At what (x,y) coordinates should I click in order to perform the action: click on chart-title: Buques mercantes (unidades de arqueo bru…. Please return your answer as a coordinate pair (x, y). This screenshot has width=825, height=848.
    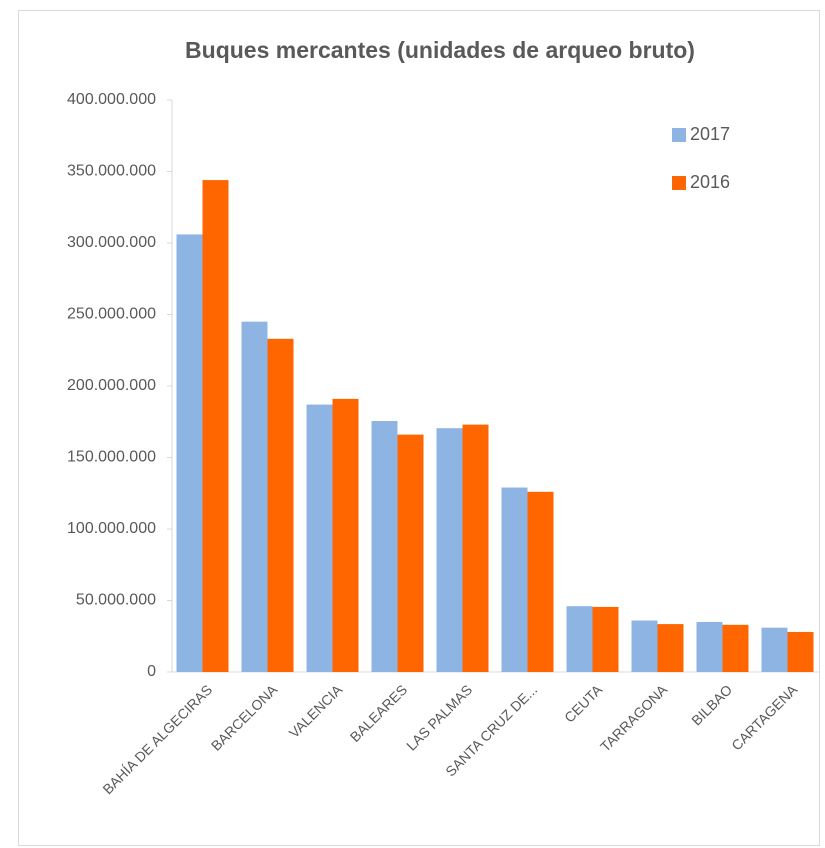
    Looking at the image, I should click on (440, 50).